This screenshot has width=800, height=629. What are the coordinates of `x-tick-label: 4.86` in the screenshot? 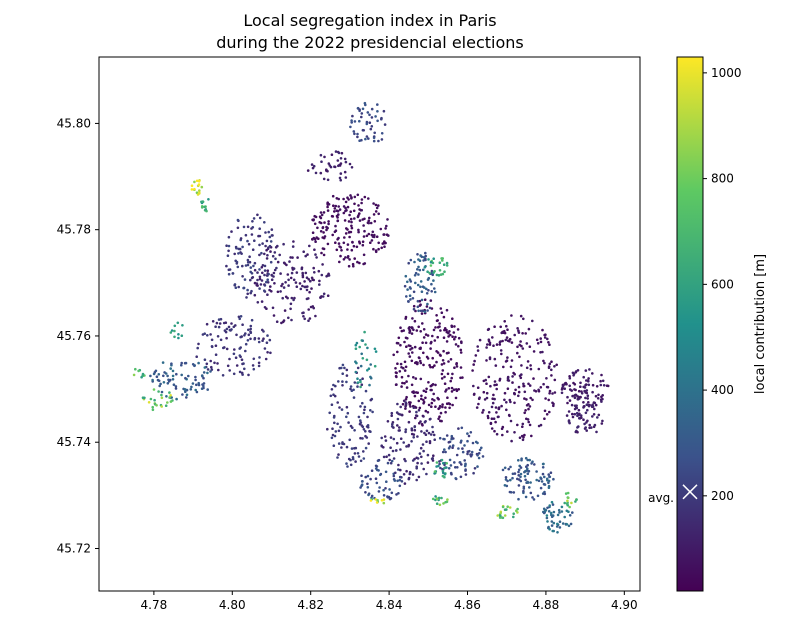 It's located at (467, 605).